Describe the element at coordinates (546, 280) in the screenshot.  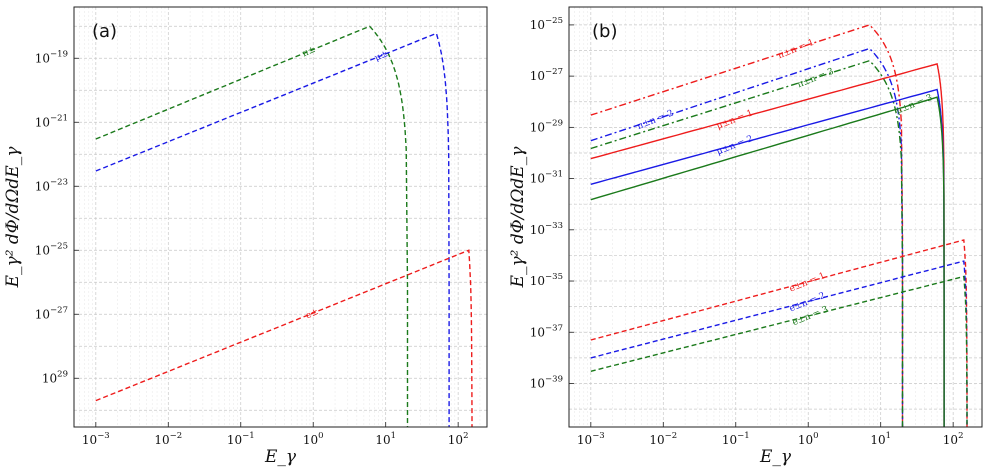
I see `y-tick-label: 10−35` at that location.